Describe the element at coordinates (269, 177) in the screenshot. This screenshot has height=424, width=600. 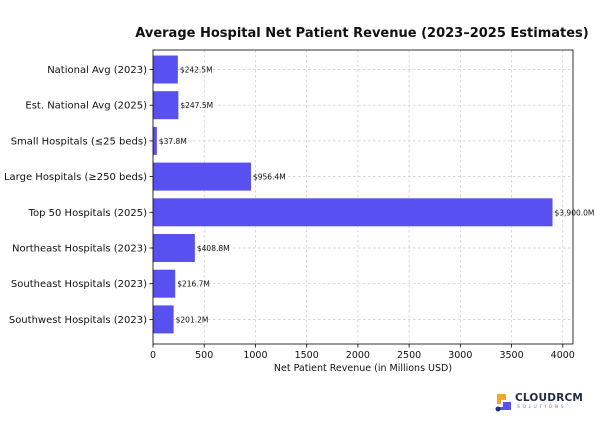
I see `data-label: $956.4M` at that location.